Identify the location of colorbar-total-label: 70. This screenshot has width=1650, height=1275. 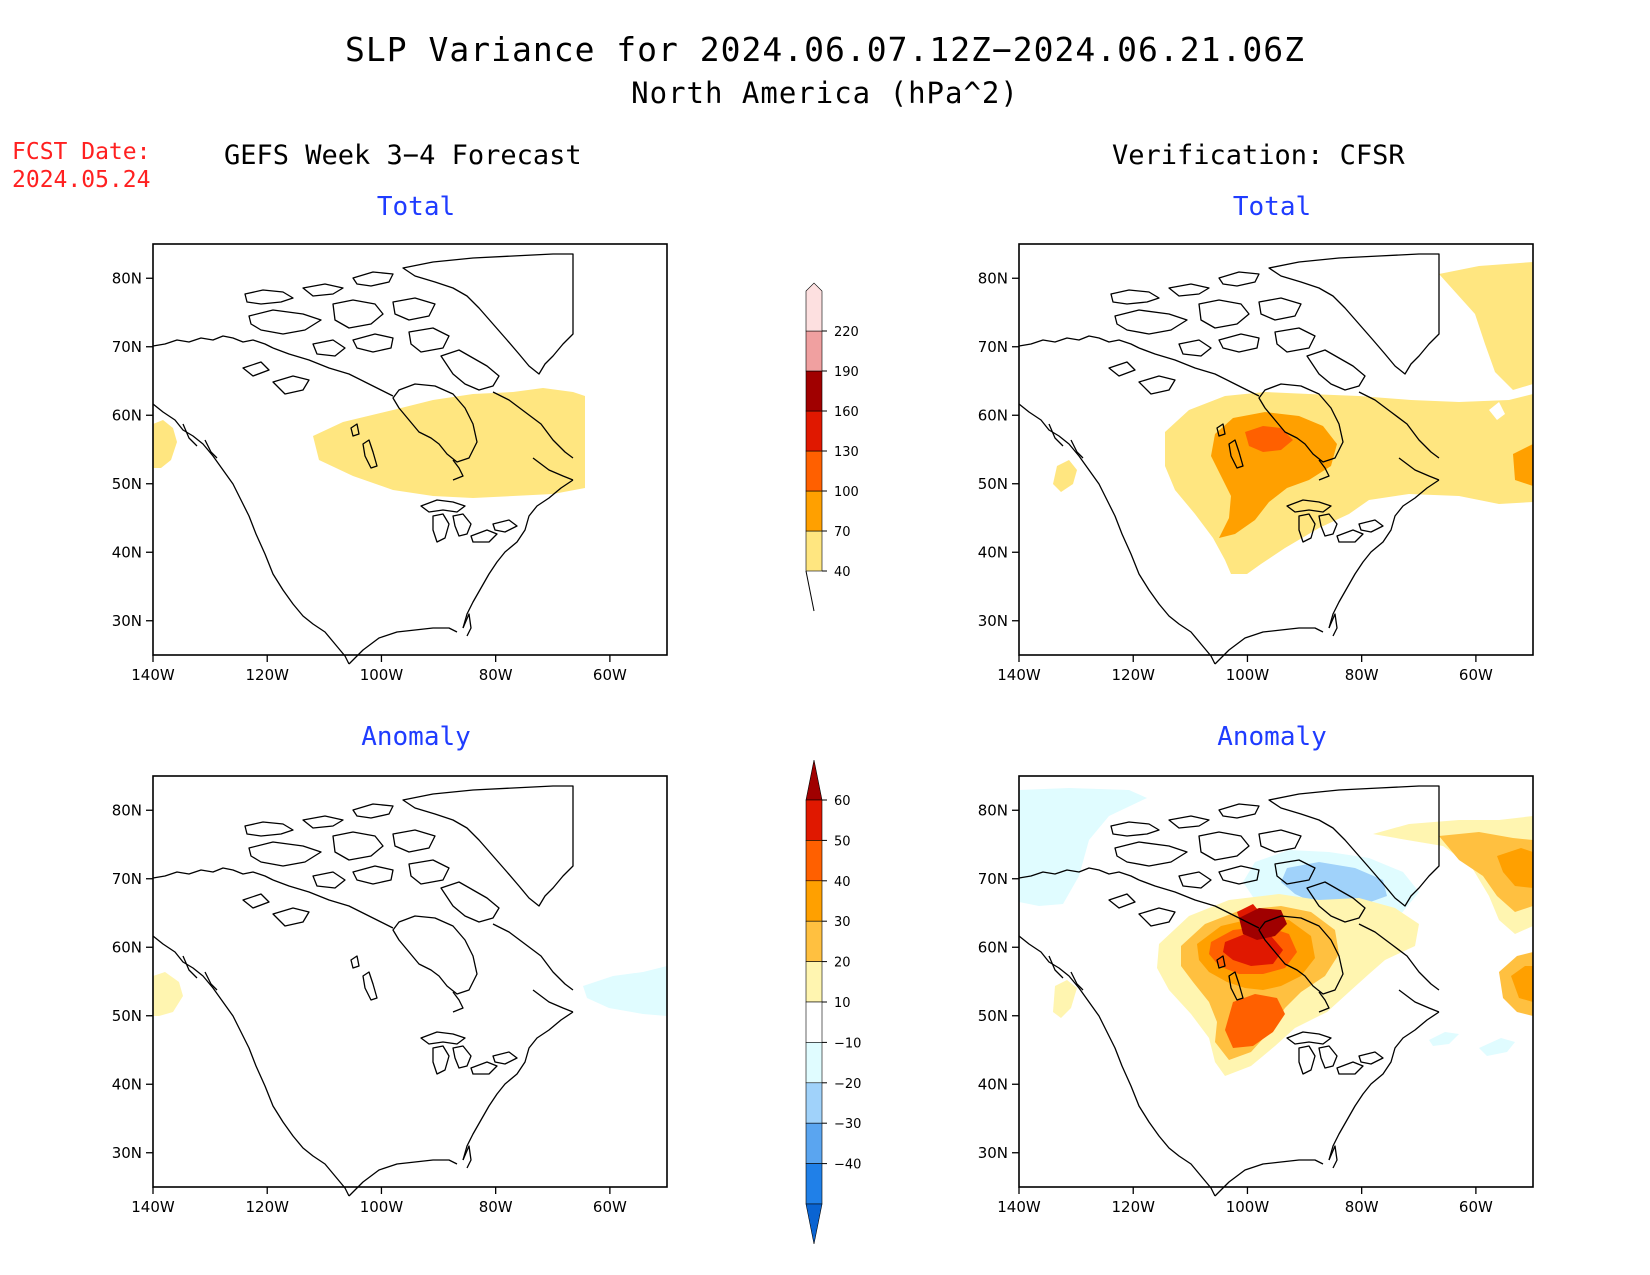
(842, 532).